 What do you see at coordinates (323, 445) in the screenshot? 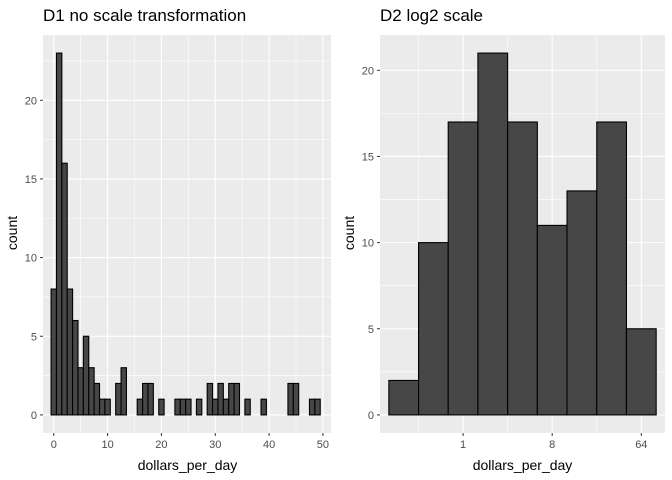
I see `x-tick-label: 50` at bounding box center [323, 445].